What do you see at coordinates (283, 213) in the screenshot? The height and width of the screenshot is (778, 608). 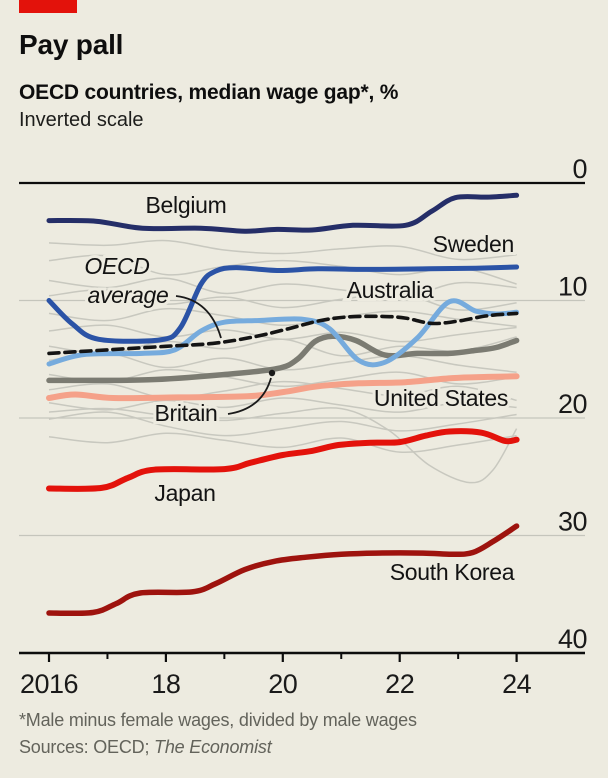 I see `series-line-belgium` at bounding box center [283, 213].